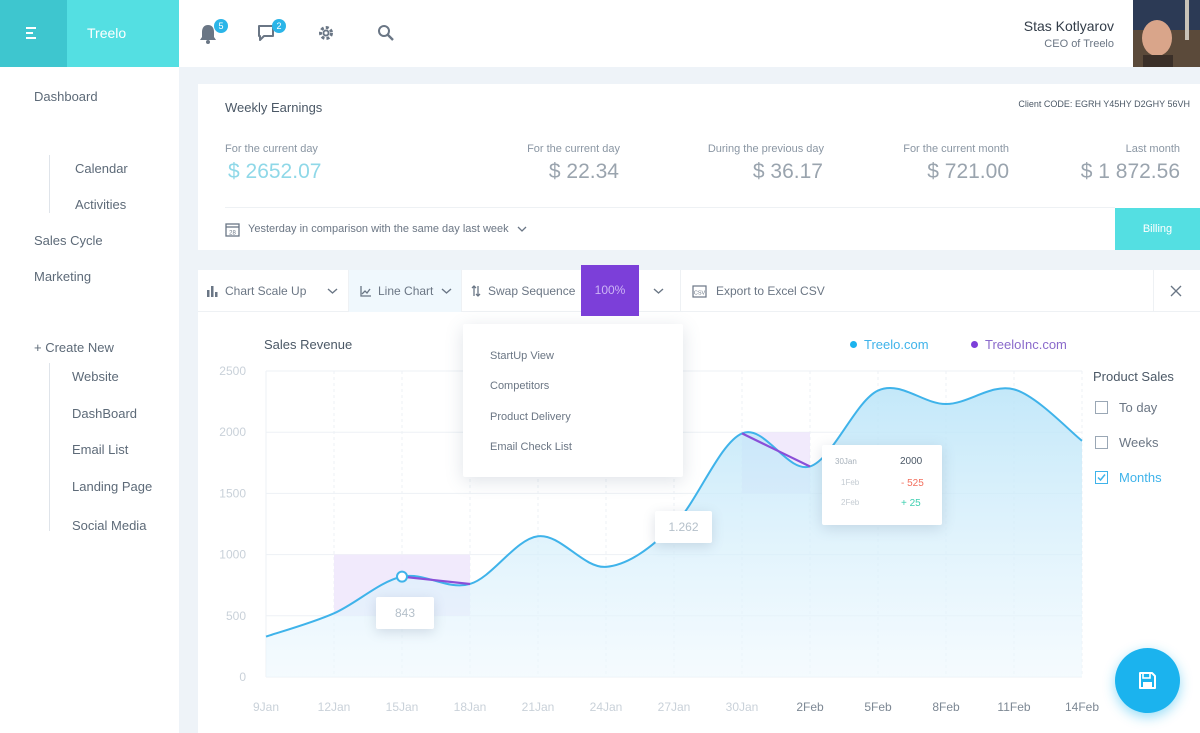 This screenshot has height=733, width=1200. What do you see at coordinates (606, 707) in the screenshot?
I see `x-tick-label: 24Jan` at bounding box center [606, 707].